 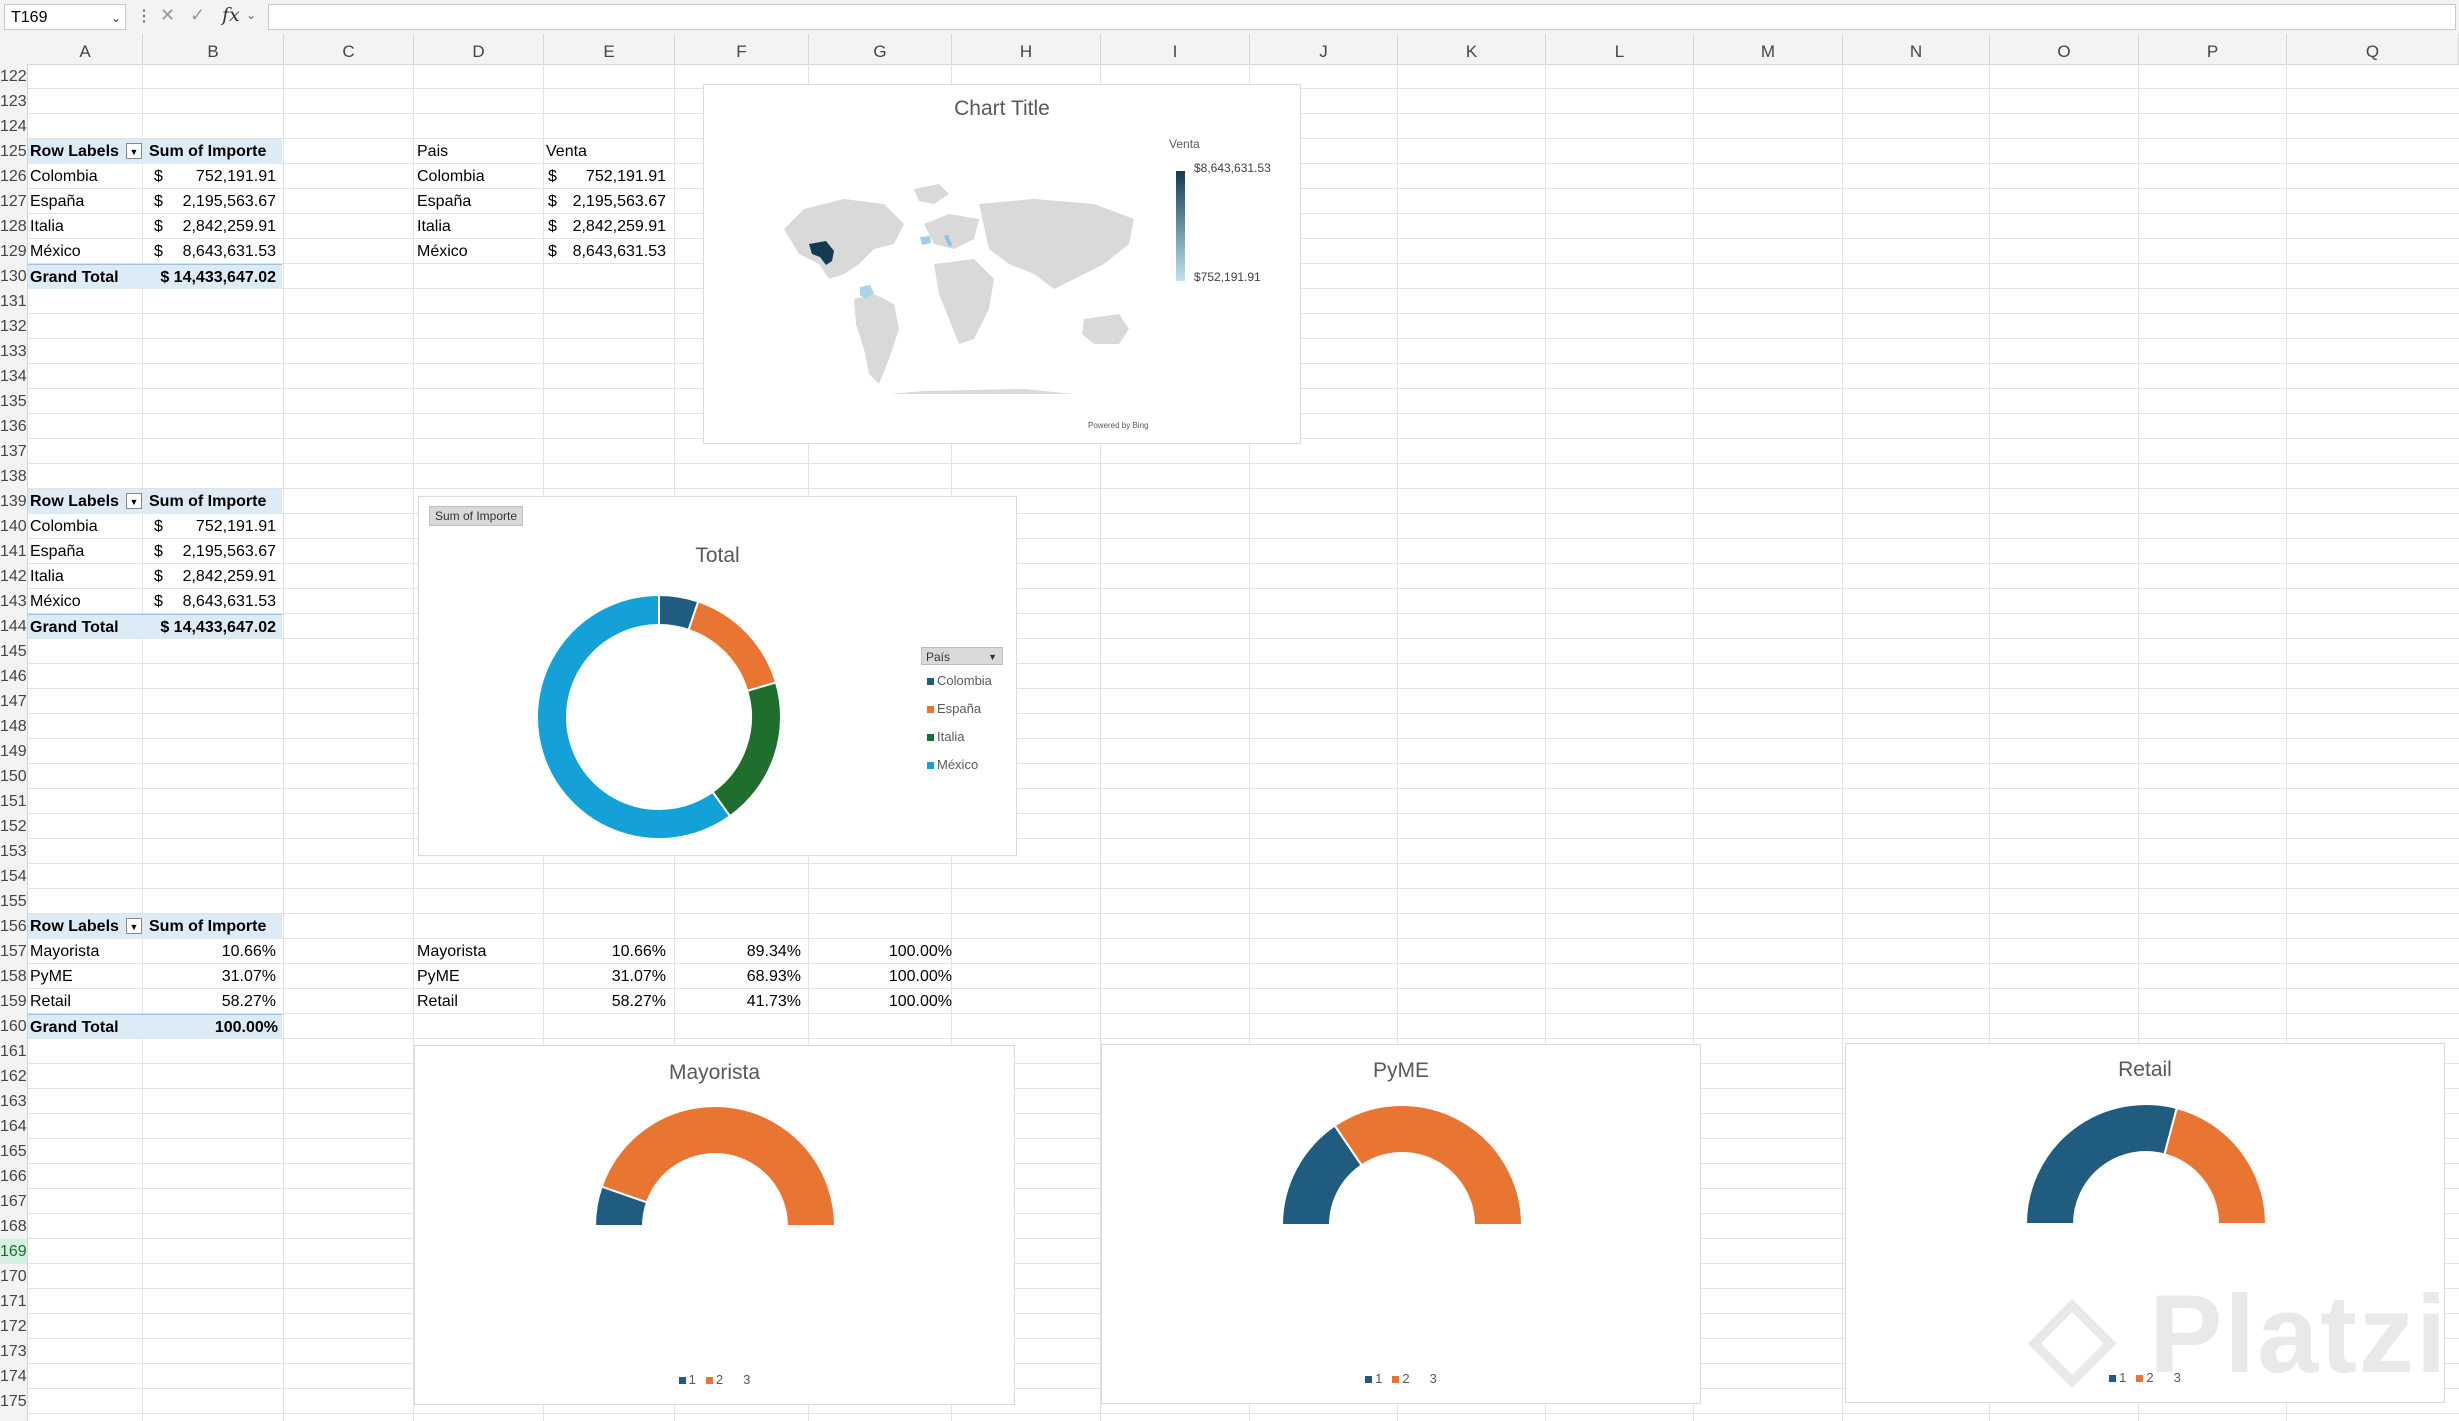 I want to click on row-header-160: 160, so click(x=13, y=1026).